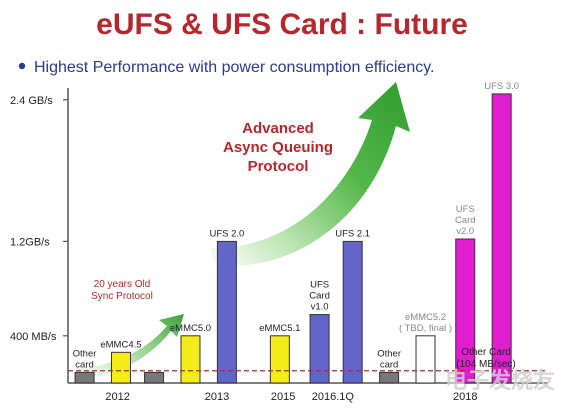 The width and height of the screenshot is (565, 413). I want to click on bar-label-ufs-card-v10: UFS, so click(319, 285).